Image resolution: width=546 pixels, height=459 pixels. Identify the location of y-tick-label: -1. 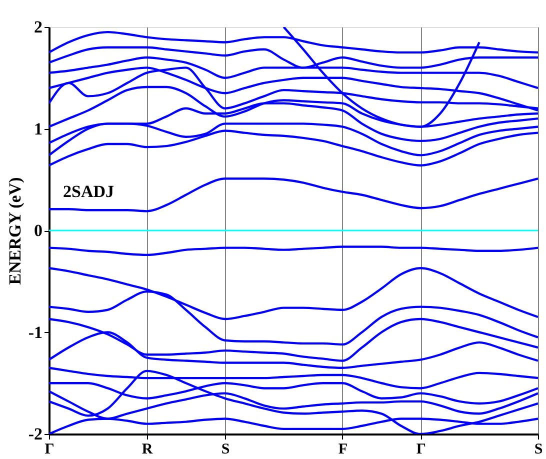
(35, 332).